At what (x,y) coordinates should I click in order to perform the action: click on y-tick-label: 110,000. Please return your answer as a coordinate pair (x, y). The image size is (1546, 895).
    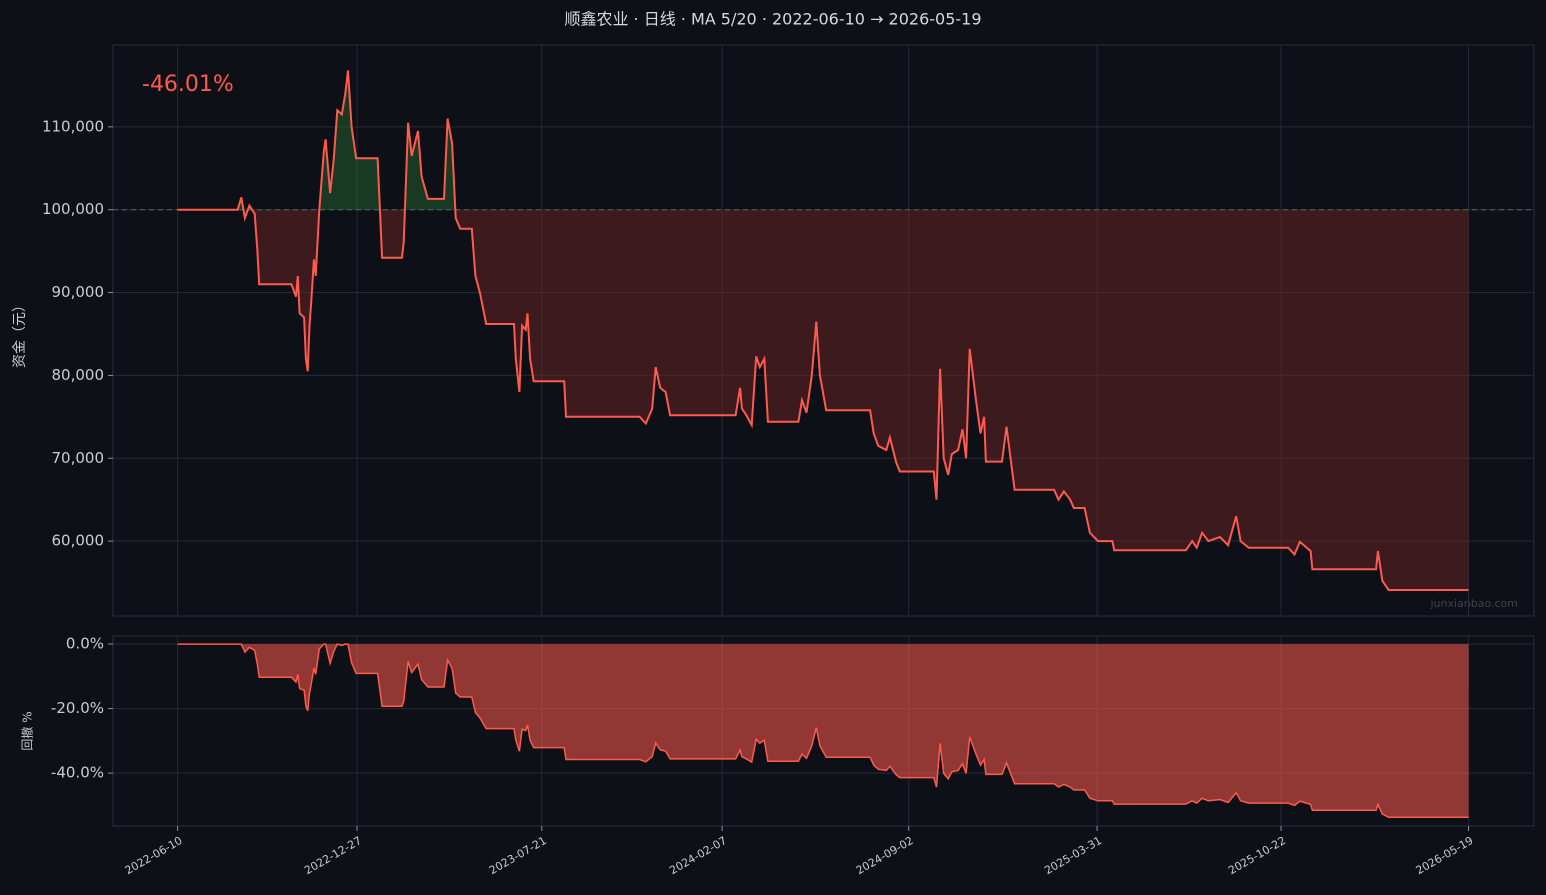
    Looking at the image, I should click on (73, 126).